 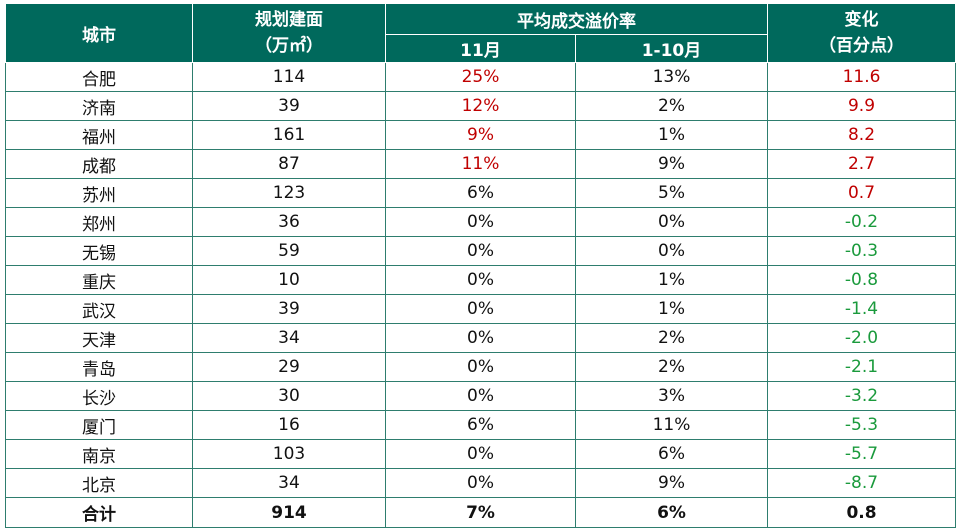 I want to click on header-jan-oct: 1-10月, so click(x=671, y=48).